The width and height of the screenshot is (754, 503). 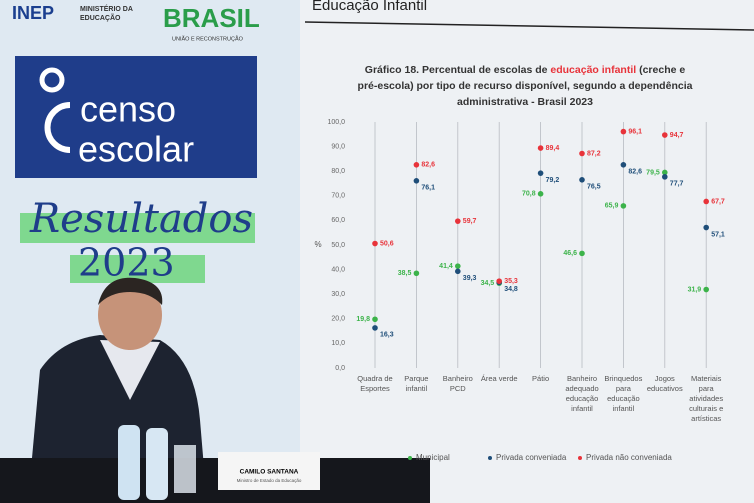 What do you see at coordinates (553, 148) in the screenshot?
I see `data-label: 89,4` at bounding box center [553, 148].